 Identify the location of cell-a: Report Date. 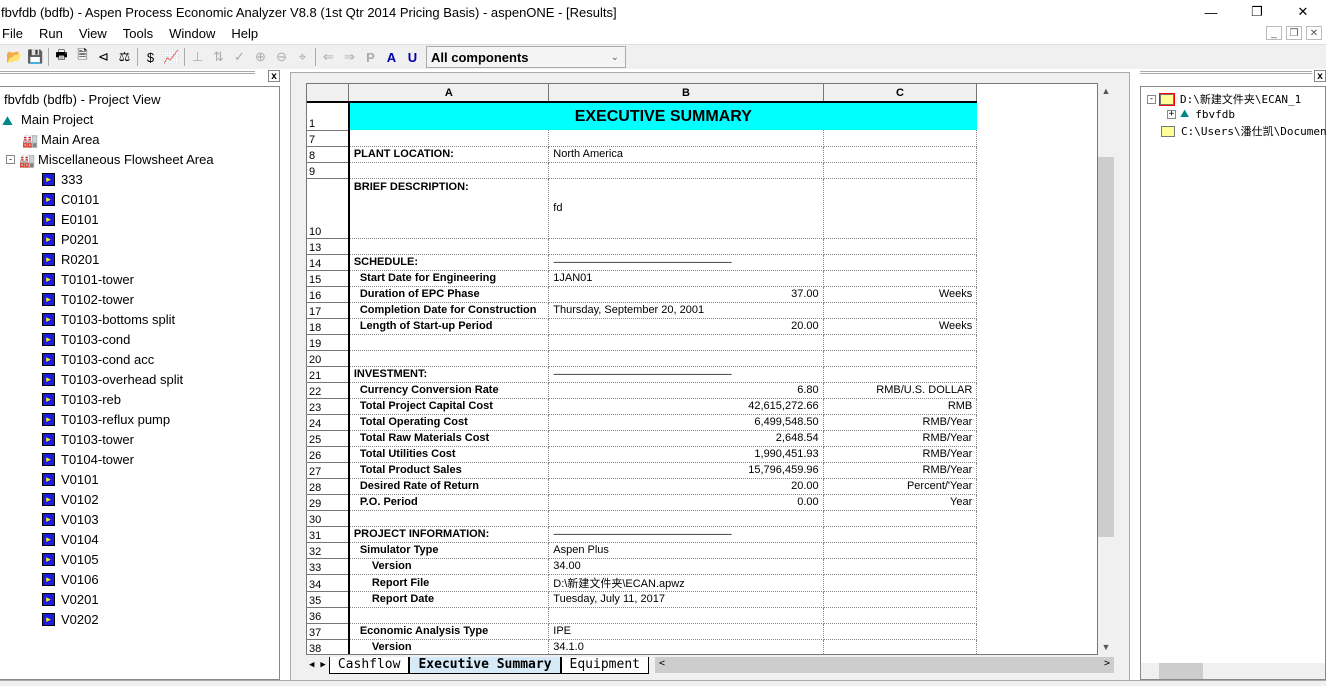
(449, 599).